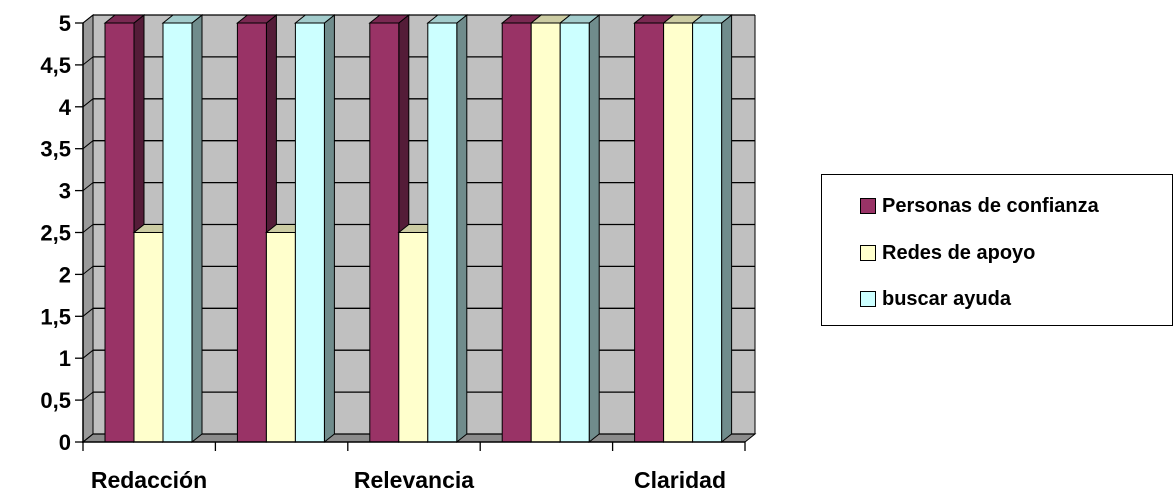 The width and height of the screenshot is (1175, 496). What do you see at coordinates (727, 228) in the screenshot?
I see `bar-buscar-ayuda-group-5-side` at bounding box center [727, 228].